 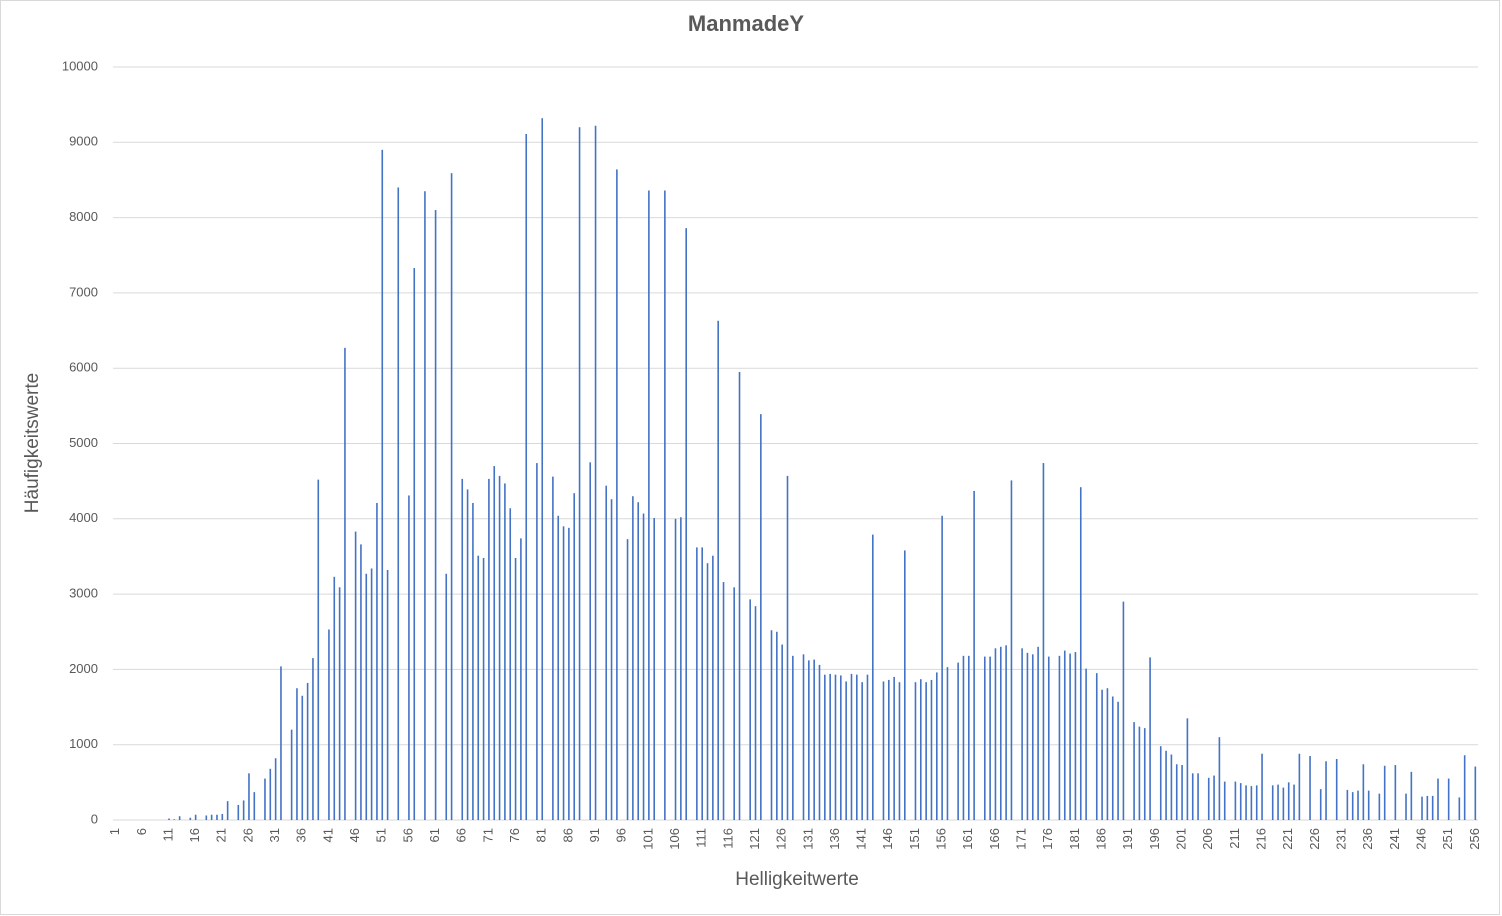 What do you see at coordinates (1234, 838) in the screenshot?
I see `x-tick-label: 211` at bounding box center [1234, 838].